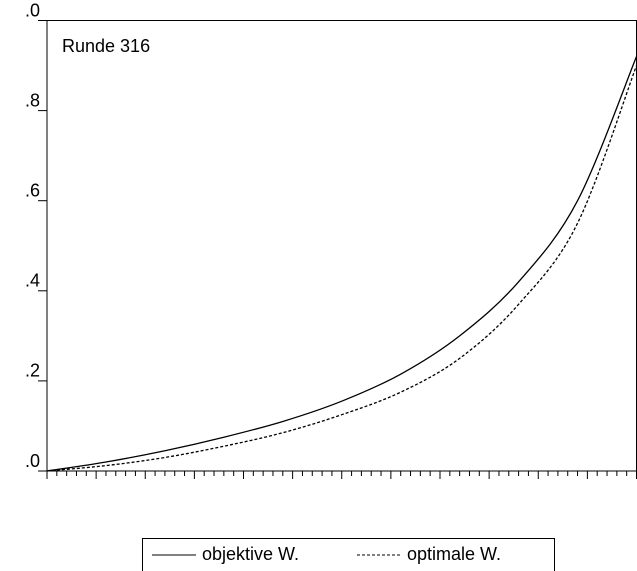 The width and height of the screenshot is (637, 571). What do you see at coordinates (106, 46) in the screenshot?
I see `annotation: Runde 316` at bounding box center [106, 46].